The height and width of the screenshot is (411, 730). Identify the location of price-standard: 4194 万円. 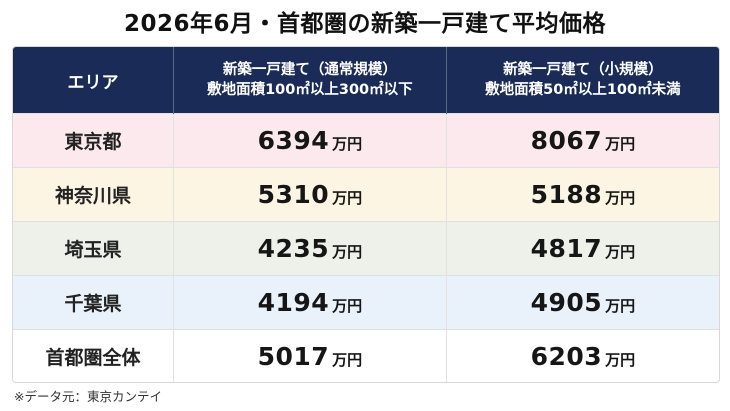
(310, 302).